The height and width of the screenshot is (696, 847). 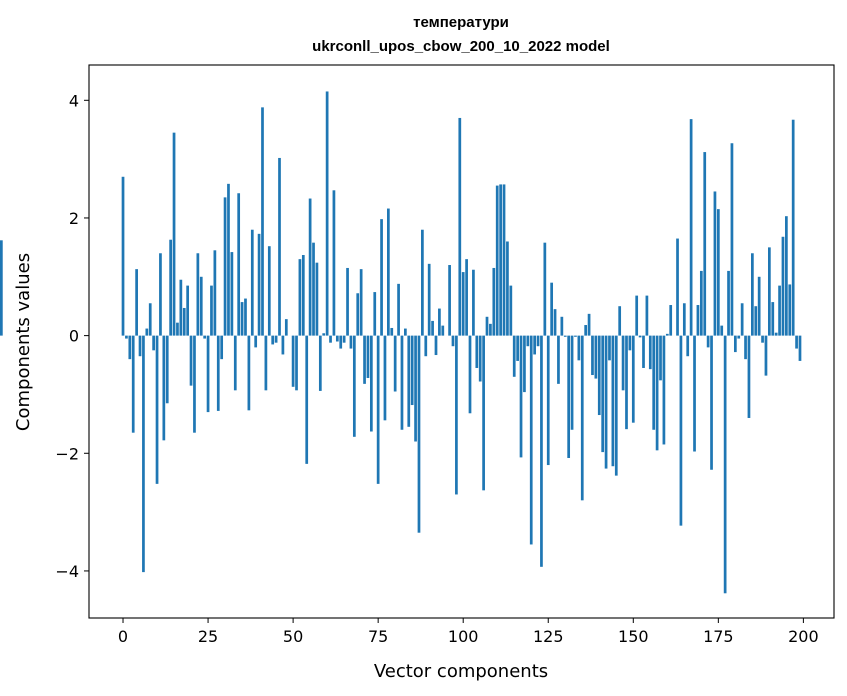 What do you see at coordinates (67, 571) in the screenshot?
I see `y-tick-label: −4` at bounding box center [67, 571].